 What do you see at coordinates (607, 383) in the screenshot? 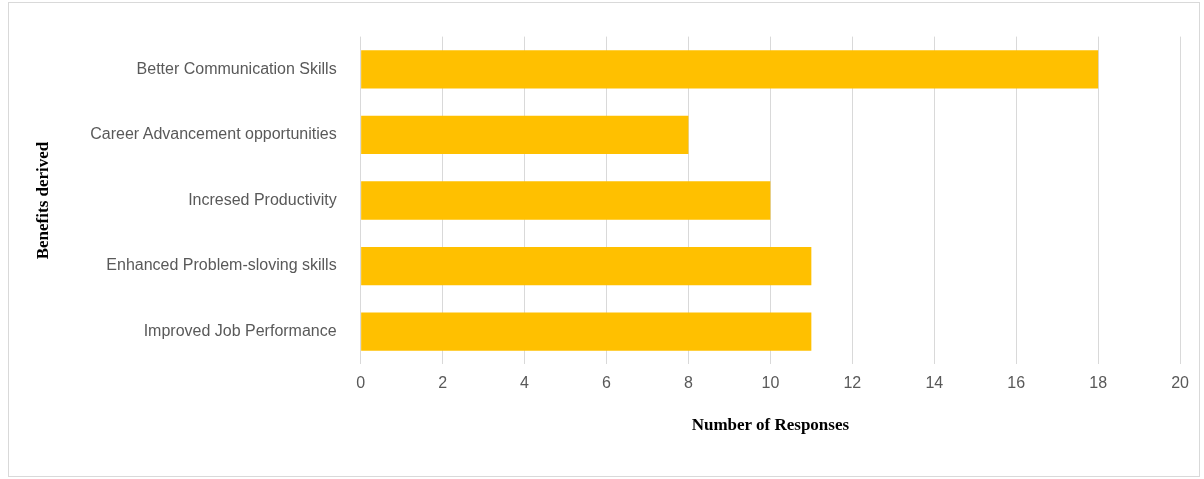
I see `x-tick-label: 6` at bounding box center [607, 383].